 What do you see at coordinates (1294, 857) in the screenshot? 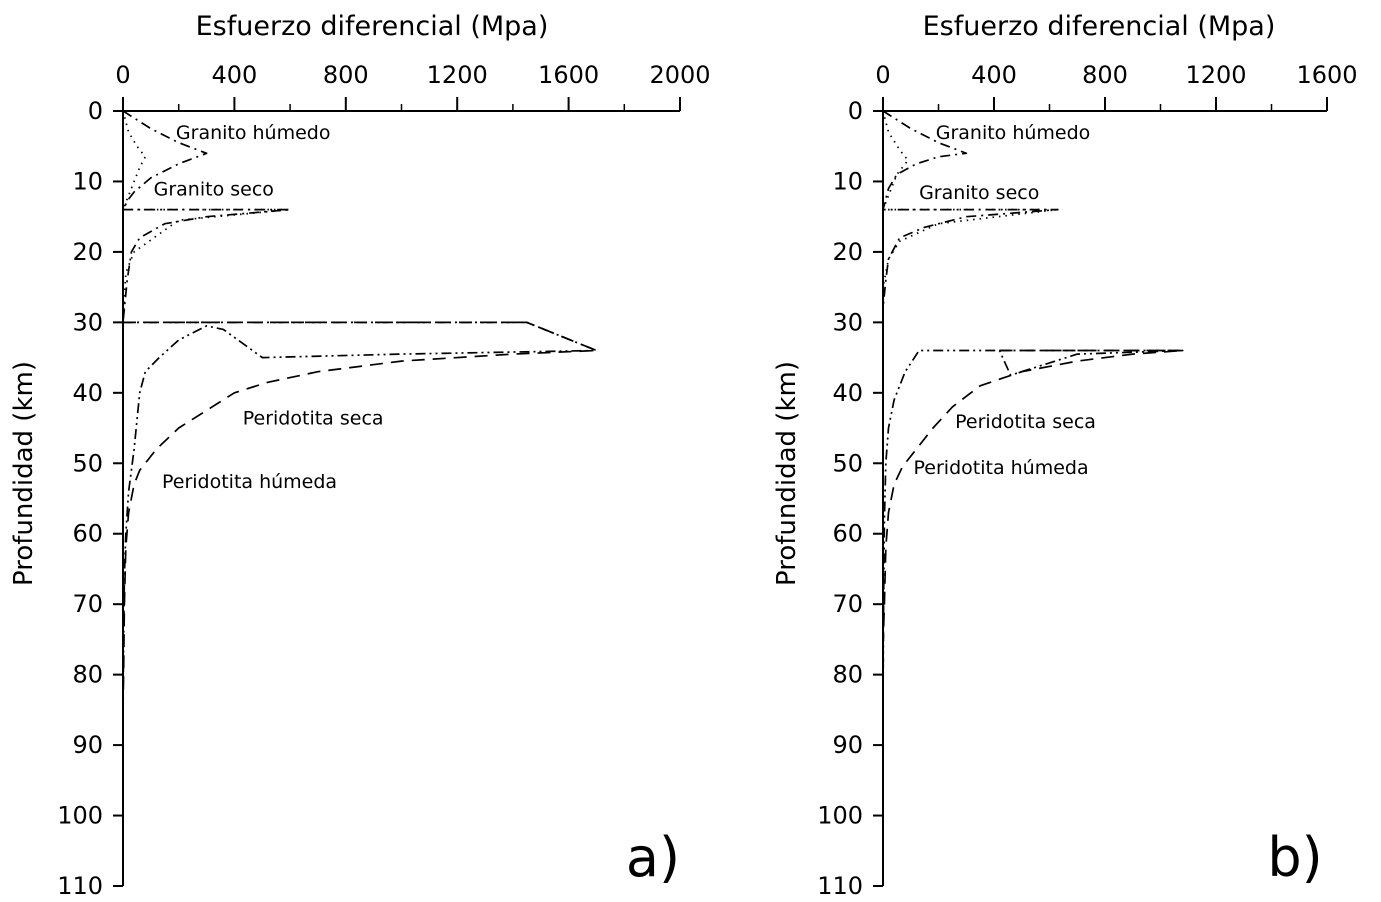
I see `panel-label: b)` at bounding box center [1294, 857].